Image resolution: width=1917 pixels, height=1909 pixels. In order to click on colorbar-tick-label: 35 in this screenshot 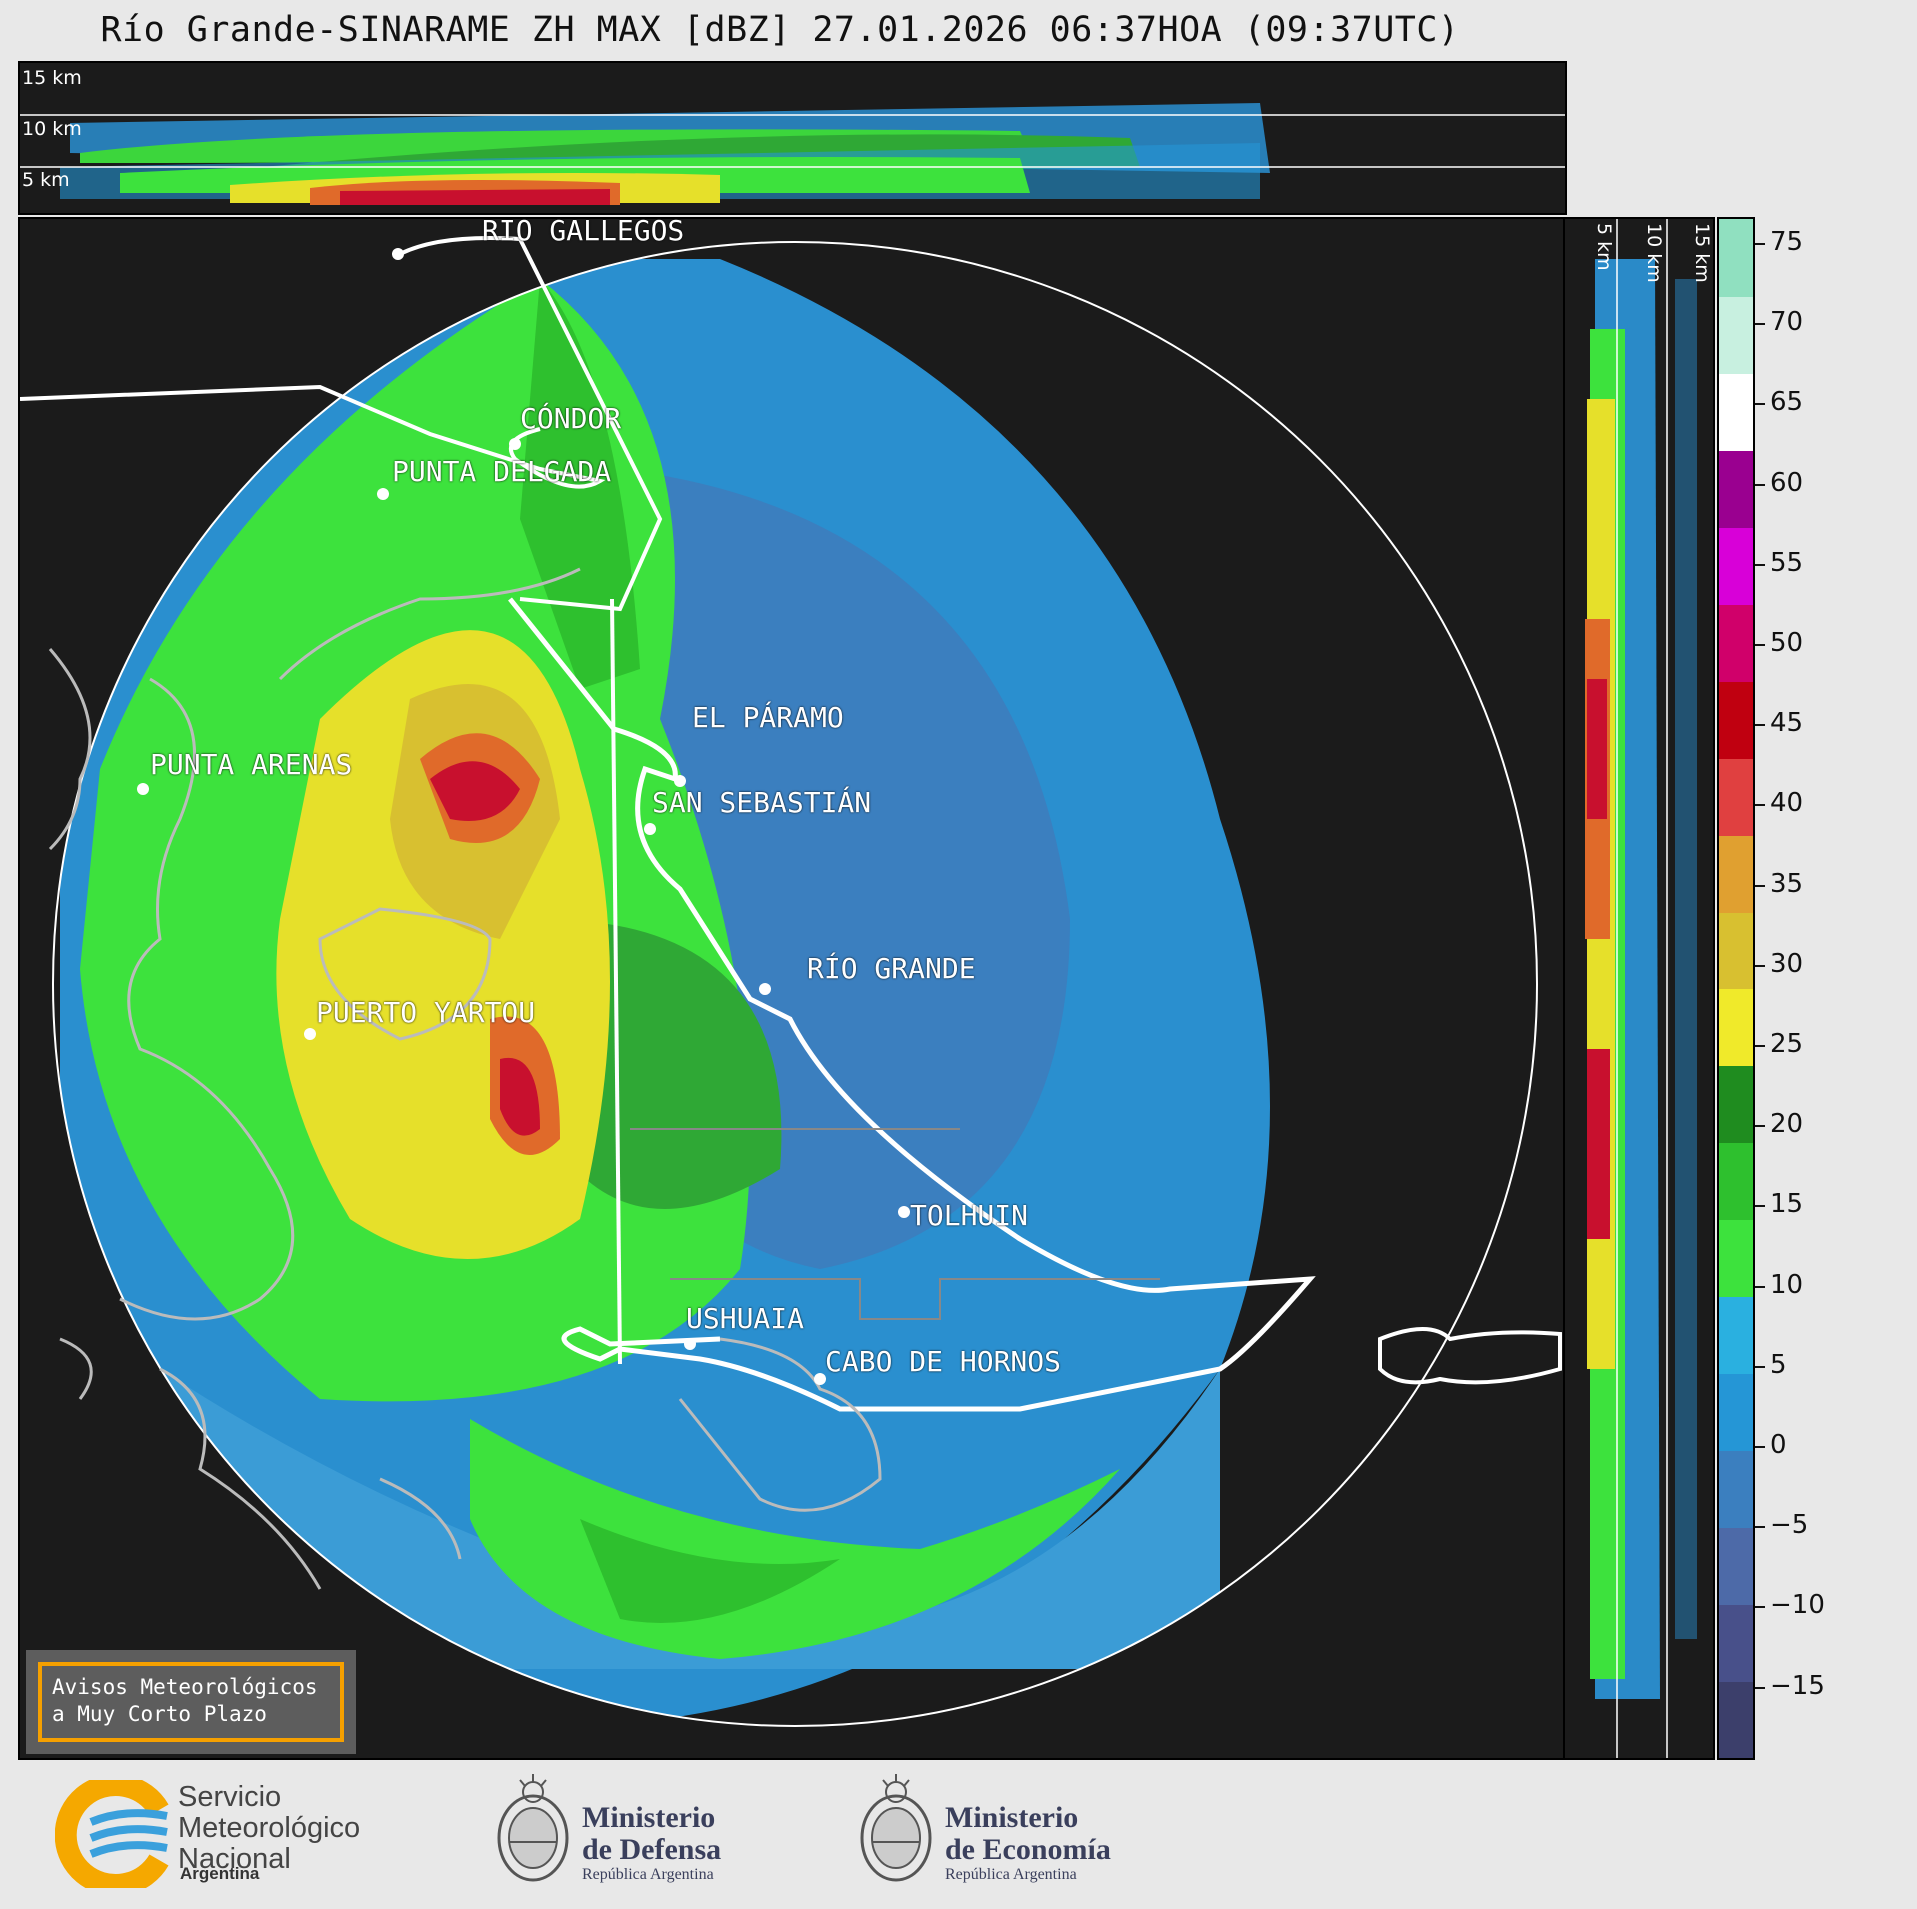, I will do `click(1787, 883)`.